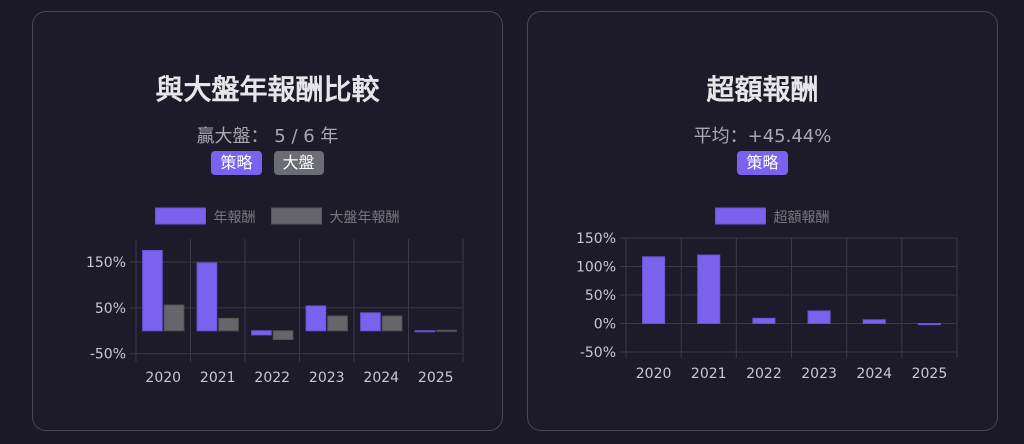 The width and height of the screenshot is (1024, 444). Describe the element at coordinates (267, 136) in the screenshot. I see `win-count-text: 贏大盤： 5 / 6 年` at that location.